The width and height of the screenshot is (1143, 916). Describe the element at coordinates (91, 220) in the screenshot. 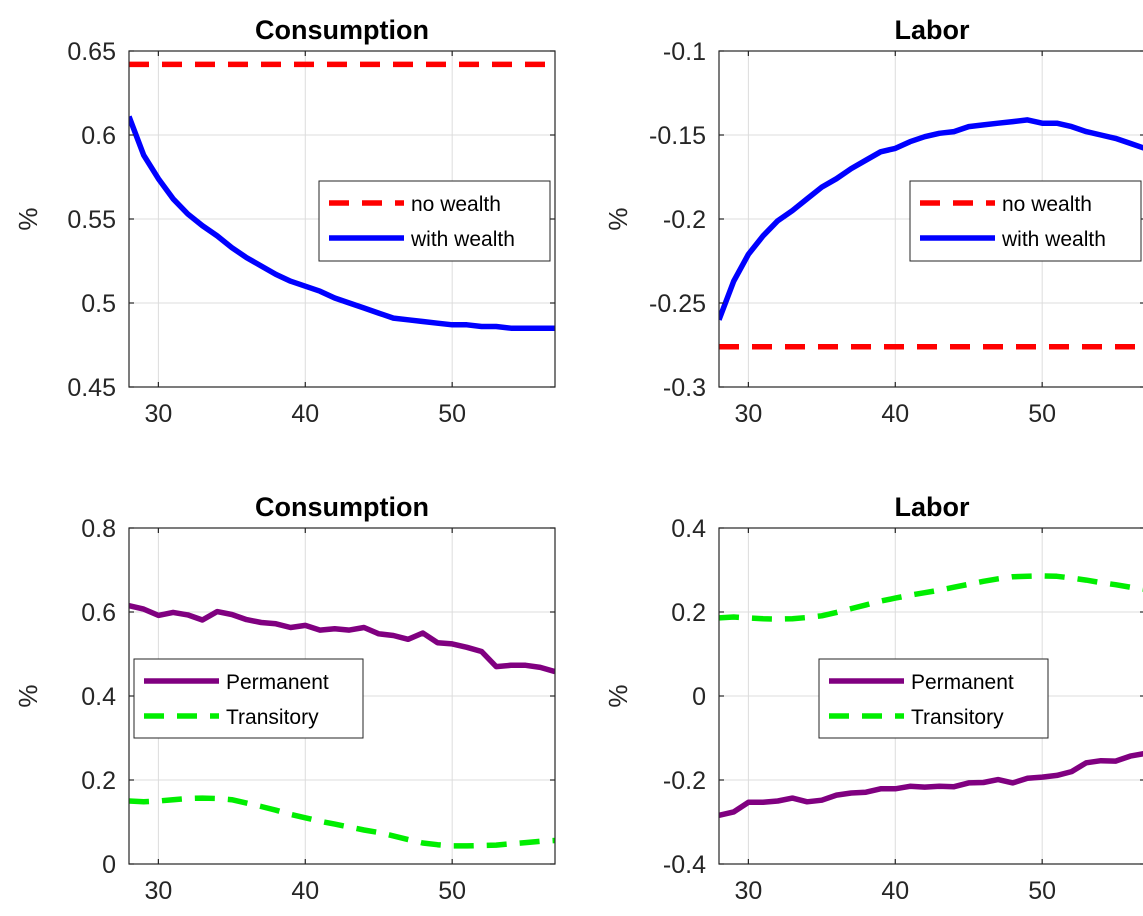

I see `y-tick-label: 0.55` at that location.